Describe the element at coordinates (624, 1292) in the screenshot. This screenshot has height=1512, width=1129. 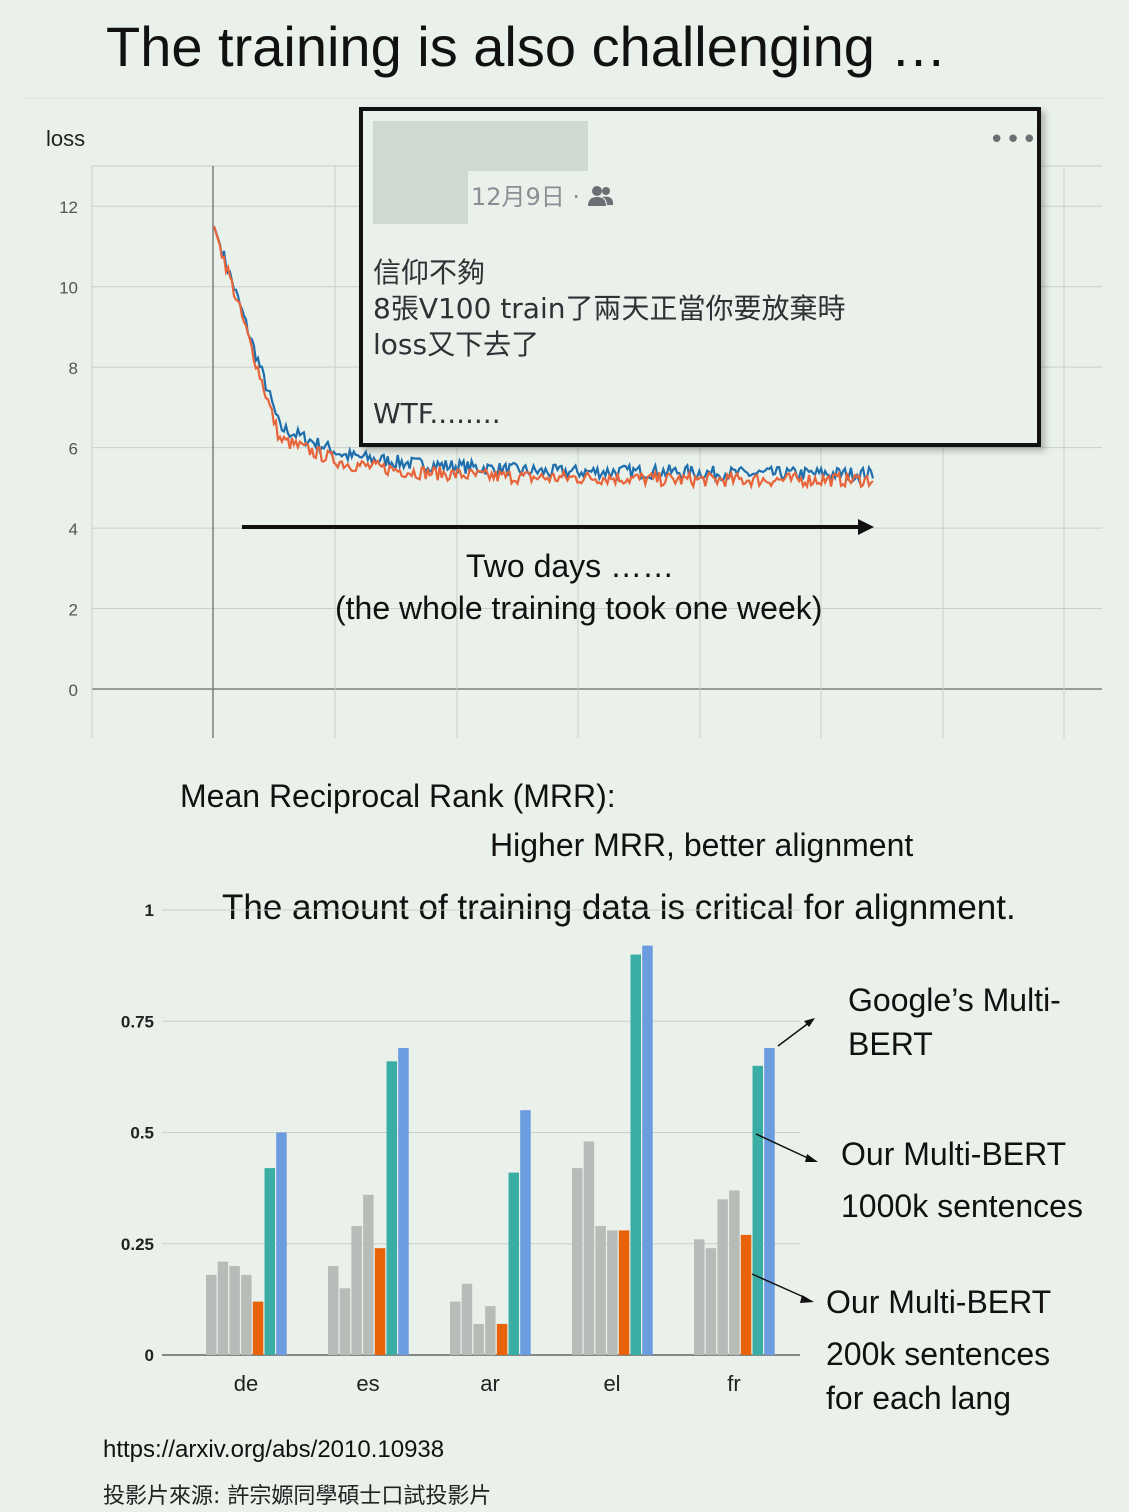
I see `bar-el-orange` at that location.